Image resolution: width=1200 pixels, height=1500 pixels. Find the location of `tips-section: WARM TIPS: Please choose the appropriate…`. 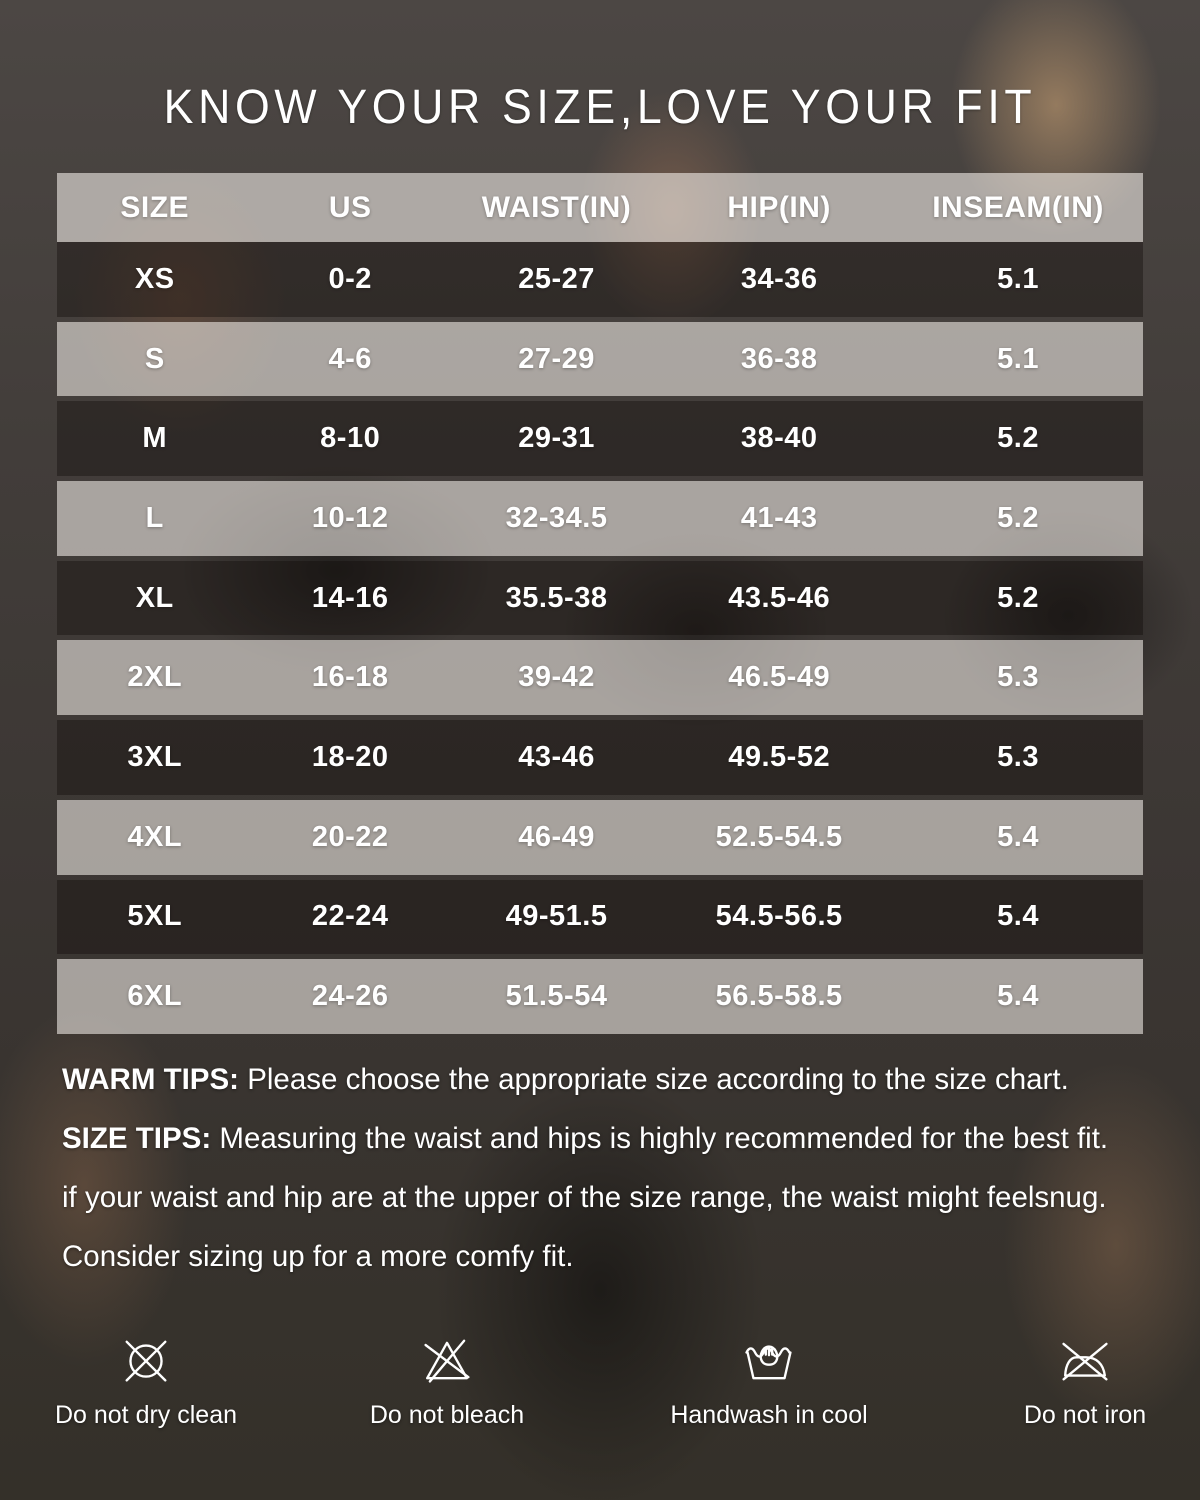

tips-section: WARM TIPS: Please choose the appropriate… is located at coordinates (607, 1168).